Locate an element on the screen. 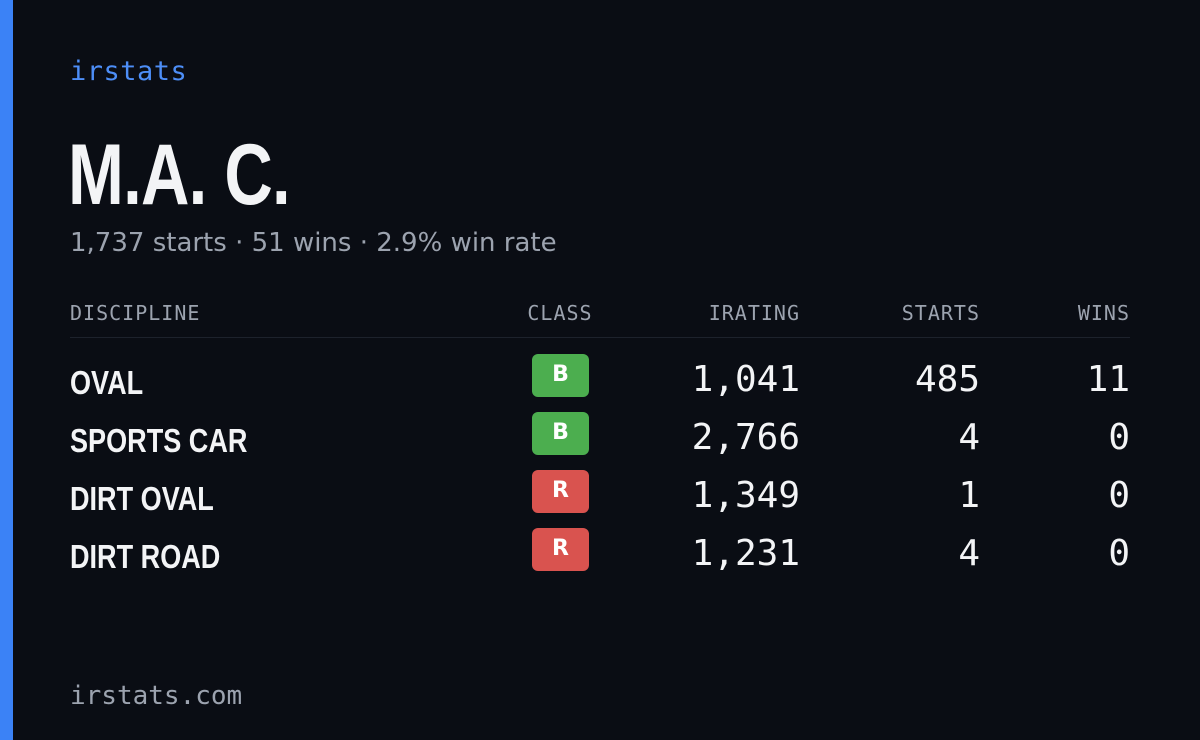 The image size is (1200, 740). discipline-name: DIRT OVAL is located at coordinates (142, 498).